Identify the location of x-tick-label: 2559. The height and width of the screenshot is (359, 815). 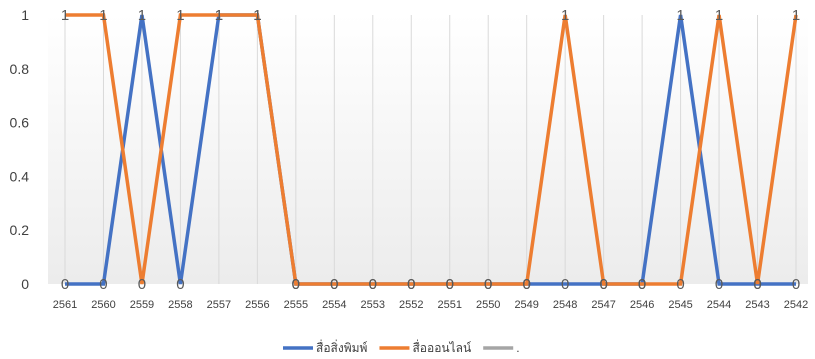
(142, 305).